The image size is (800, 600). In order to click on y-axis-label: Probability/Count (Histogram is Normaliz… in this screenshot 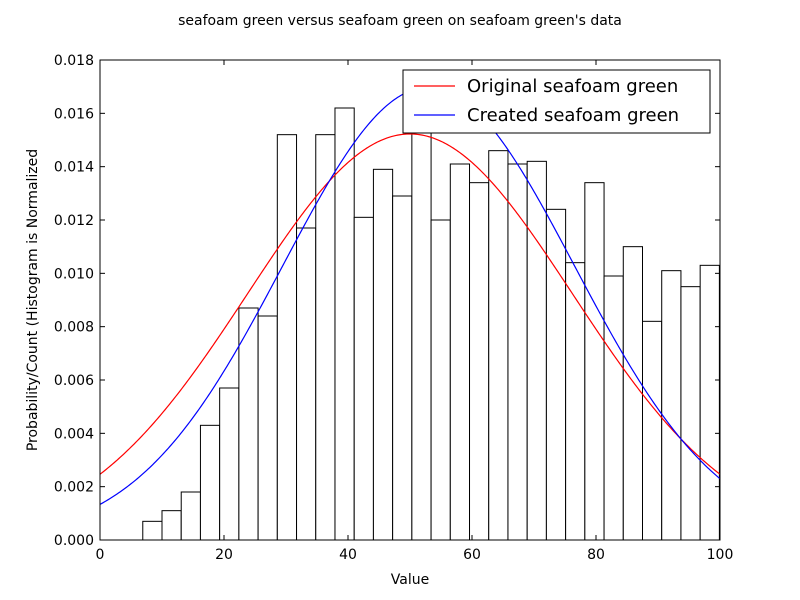, I will do `click(33, 300)`.